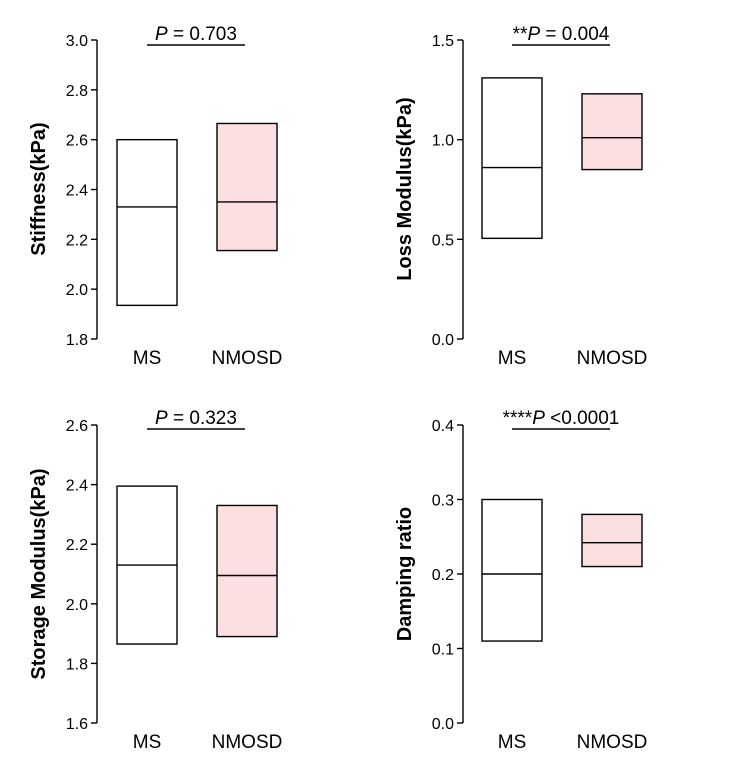  I want to click on p-value-text: = 0.323, so click(202, 418).